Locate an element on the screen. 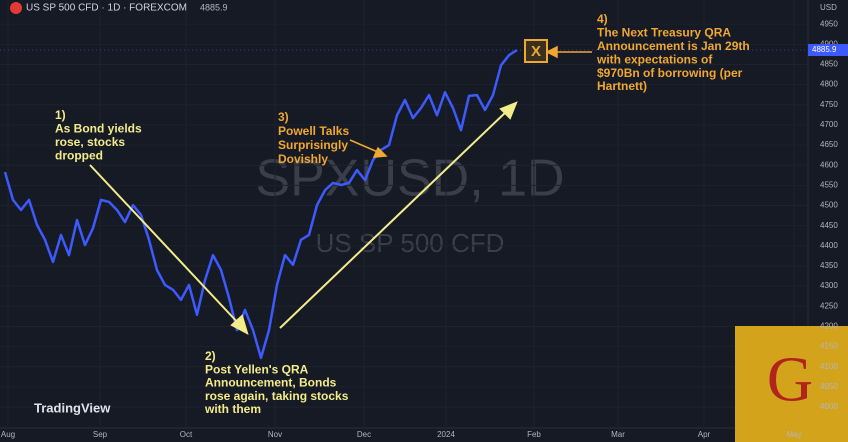 This screenshot has height=442, width=848. x-tick-label: Aug is located at coordinates (8, 434).